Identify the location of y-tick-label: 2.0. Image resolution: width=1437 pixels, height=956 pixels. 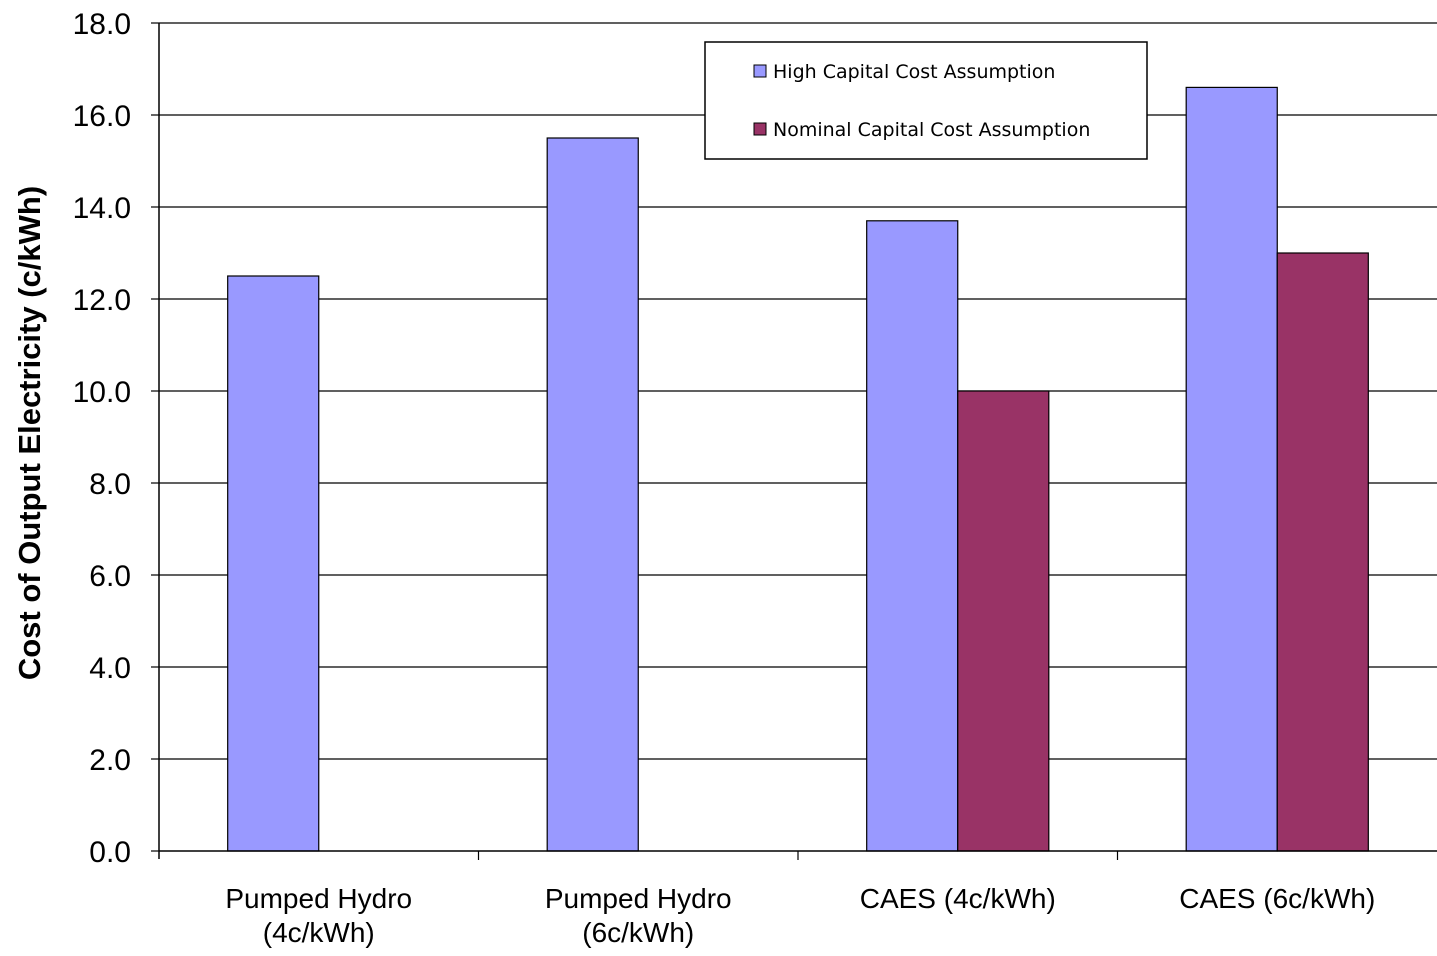
(110, 760).